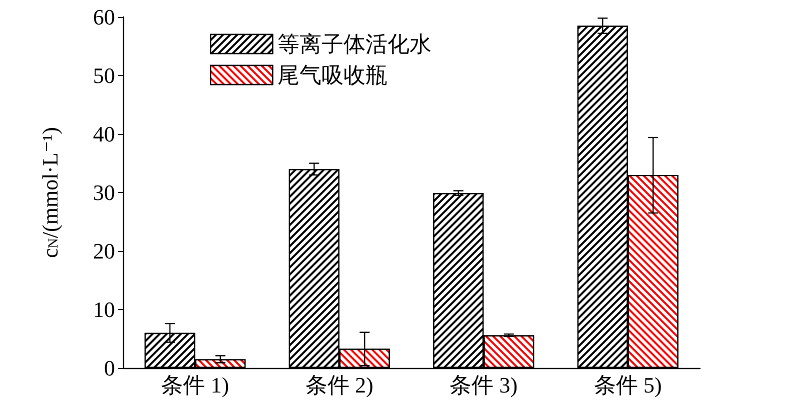  I want to click on x-tick-label: 条件 3), so click(484, 385).